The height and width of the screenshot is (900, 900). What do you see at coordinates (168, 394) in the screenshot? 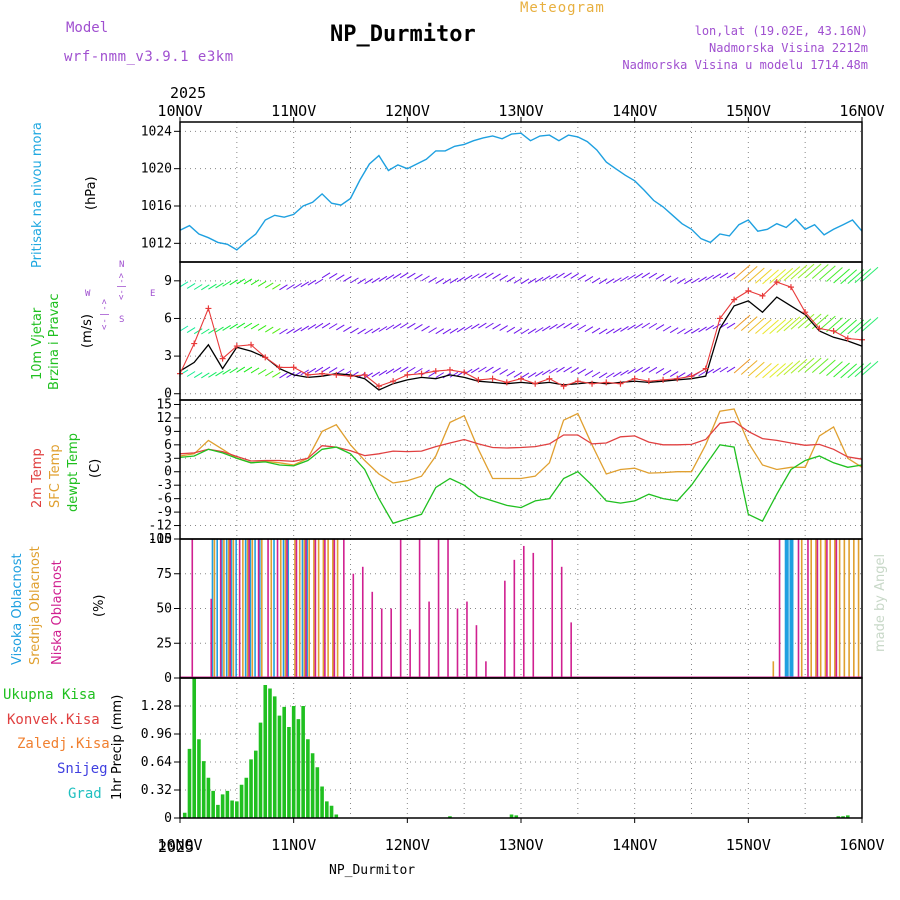
I see `wind-tick-label: 0` at bounding box center [168, 394].